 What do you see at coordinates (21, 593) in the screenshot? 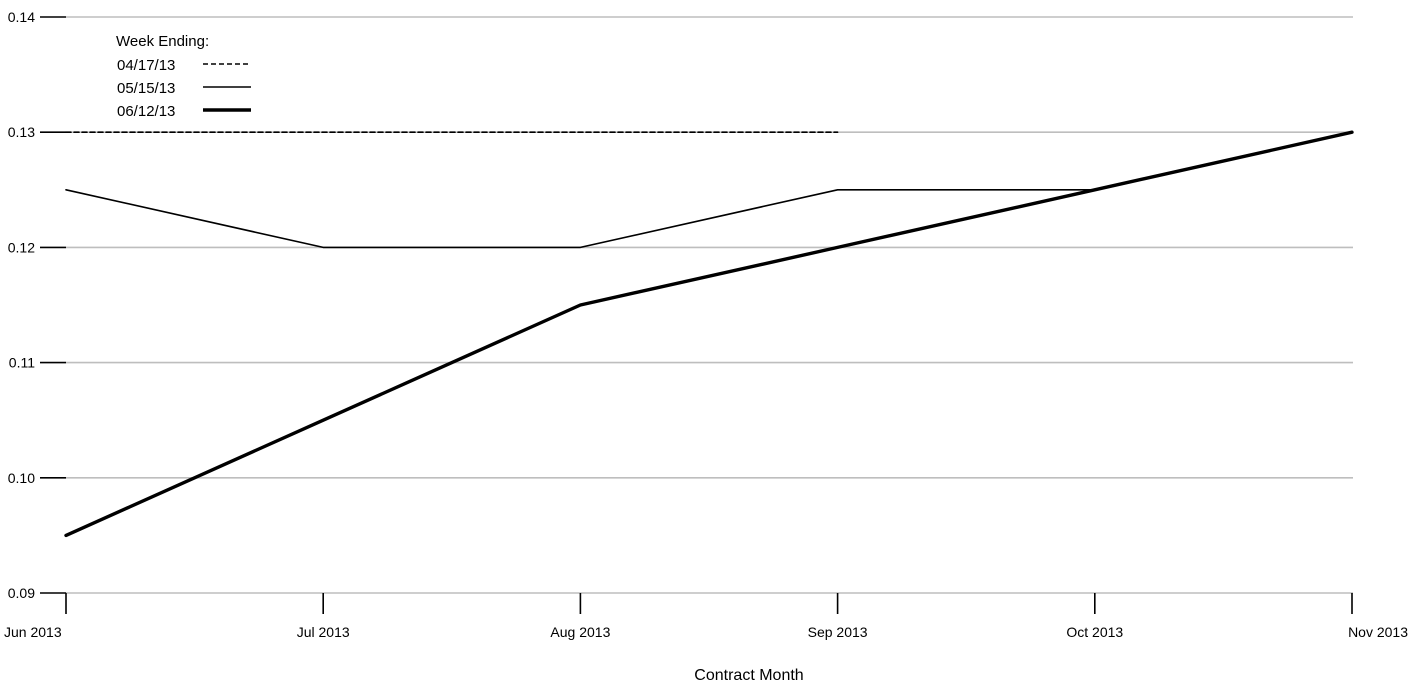
I see `y-tick-label: 0.09` at bounding box center [21, 593].